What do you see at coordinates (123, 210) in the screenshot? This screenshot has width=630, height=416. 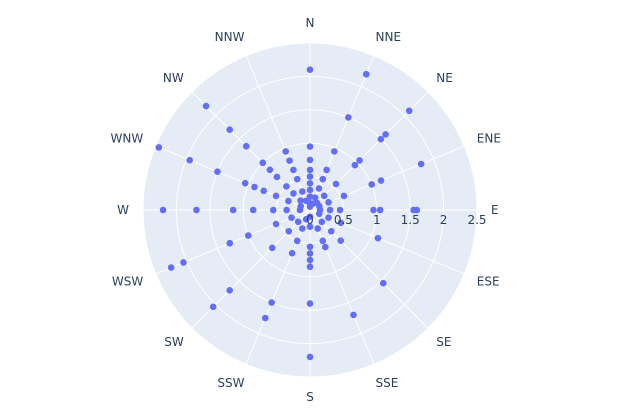 I see `direction-label-w: W` at bounding box center [123, 210].